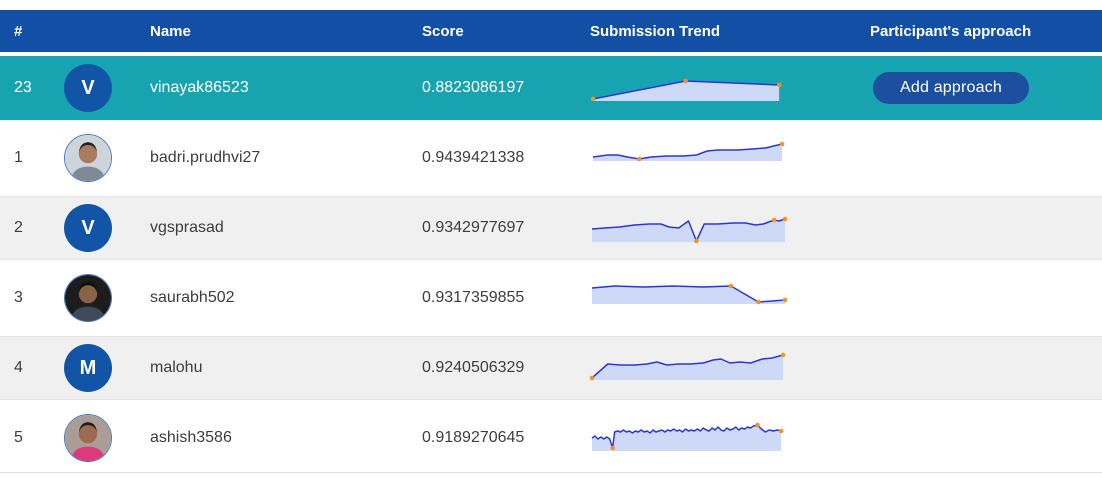 The height and width of the screenshot is (478, 1102). Describe the element at coordinates (551, 298) in the screenshot. I see `table-row: 3 saurabh502 0.9317359855` at that location.